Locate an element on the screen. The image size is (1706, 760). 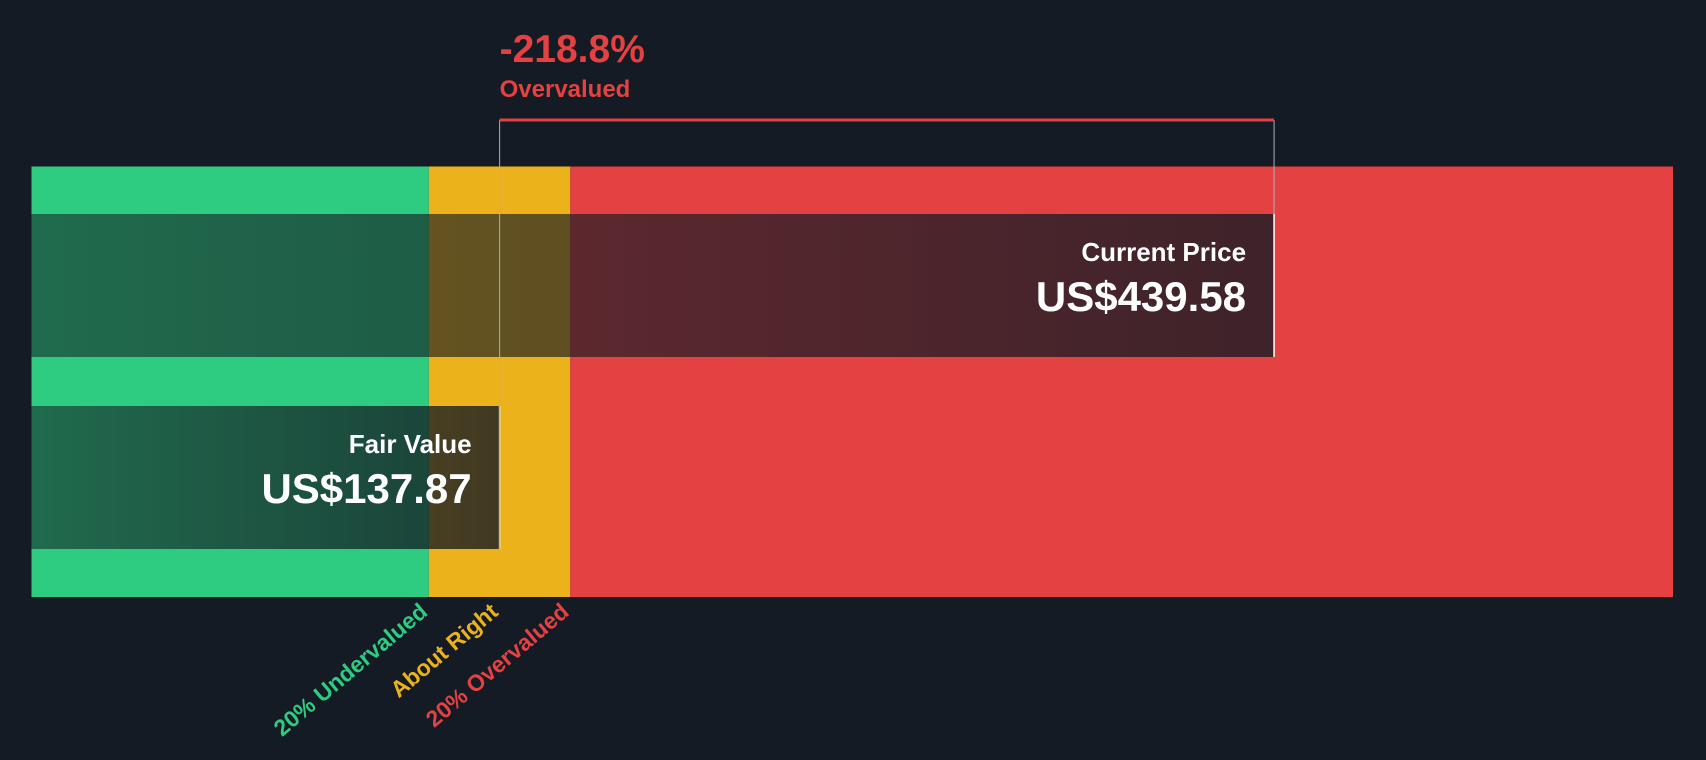
headline-text: Overvalued is located at coordinates (565, 89).